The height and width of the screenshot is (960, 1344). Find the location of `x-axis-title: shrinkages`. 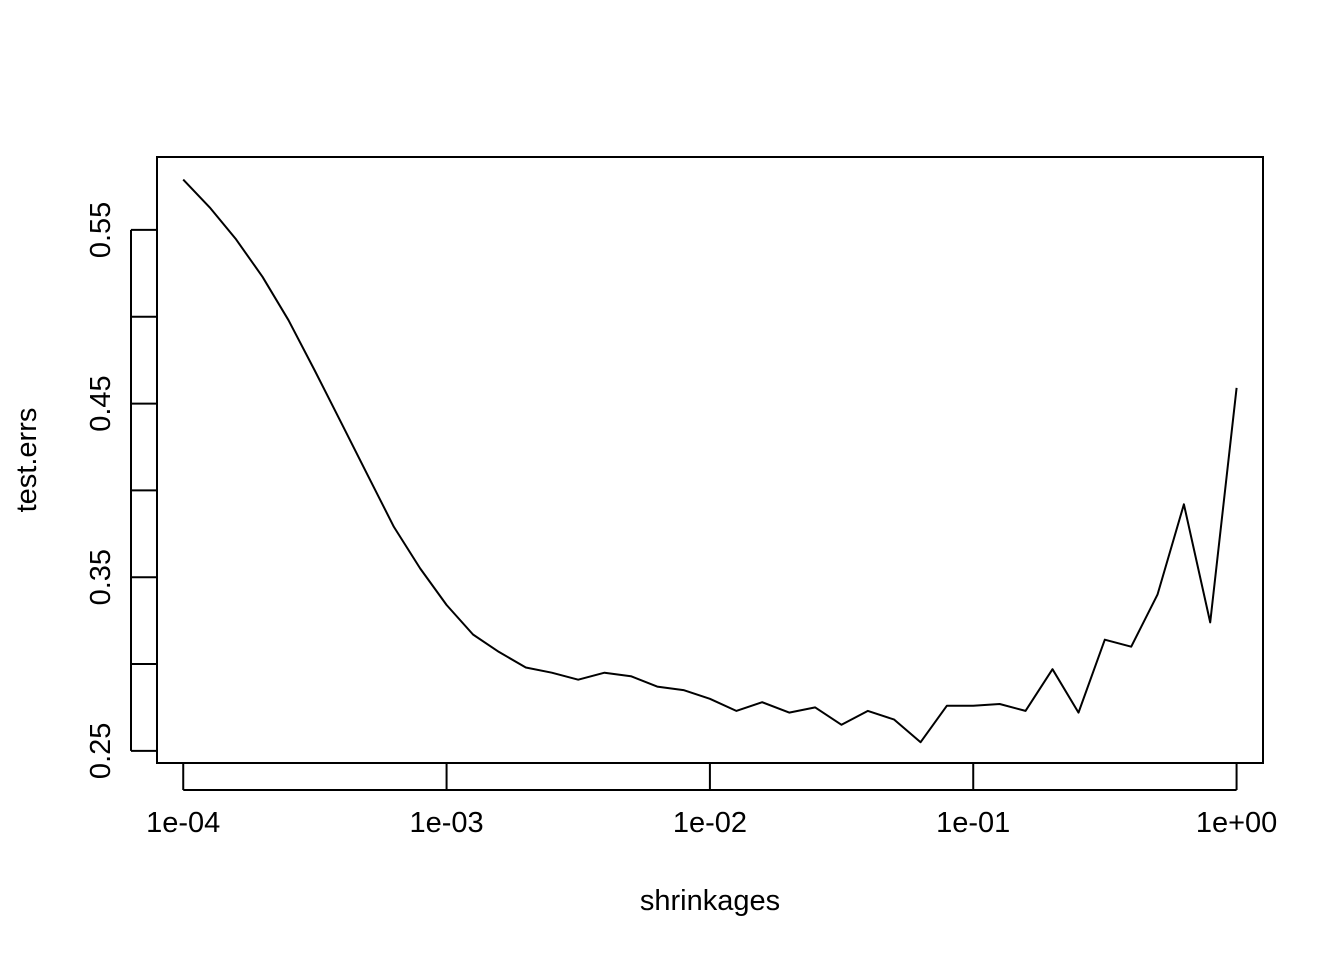

x-axis-title: shrinkages is located at coordinates (710, 901).